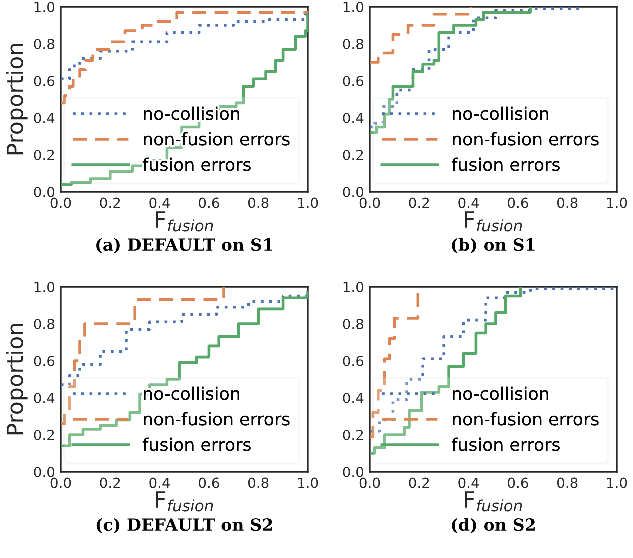 This screenshot has width=633, height=558. What do you see at coordinates (493, 246) in the screenshot?
I see `text: (b) on S1` at bounding box center [493, 246].